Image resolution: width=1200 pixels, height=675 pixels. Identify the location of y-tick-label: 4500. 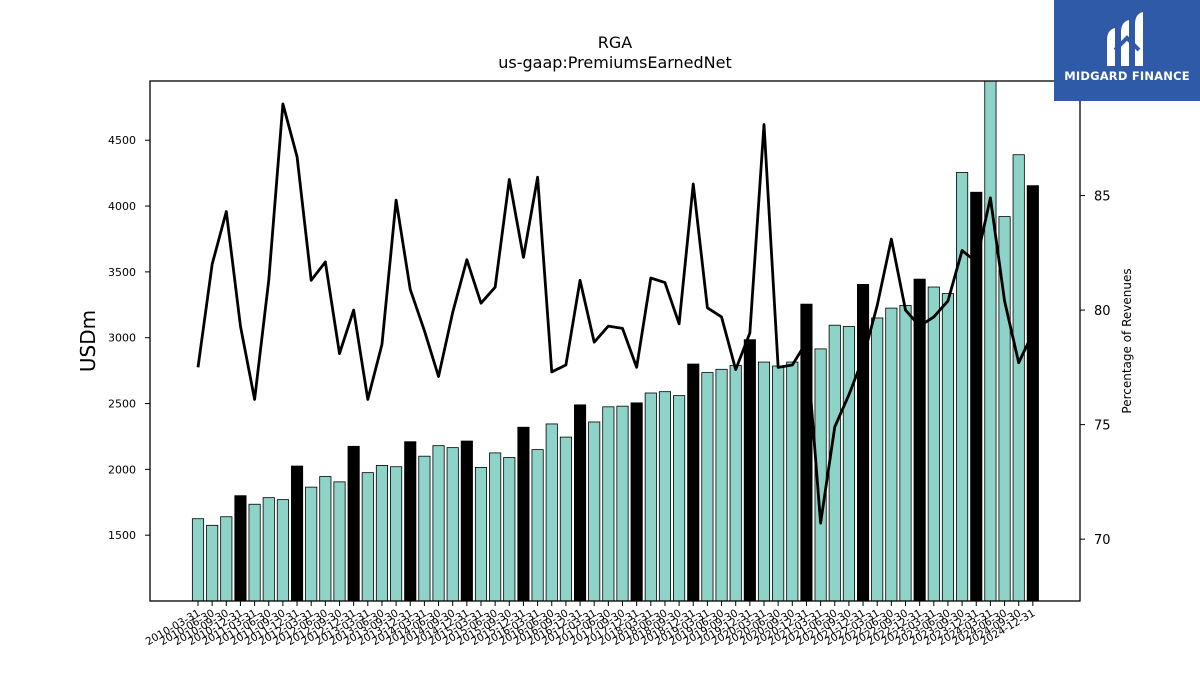
(122, 140).